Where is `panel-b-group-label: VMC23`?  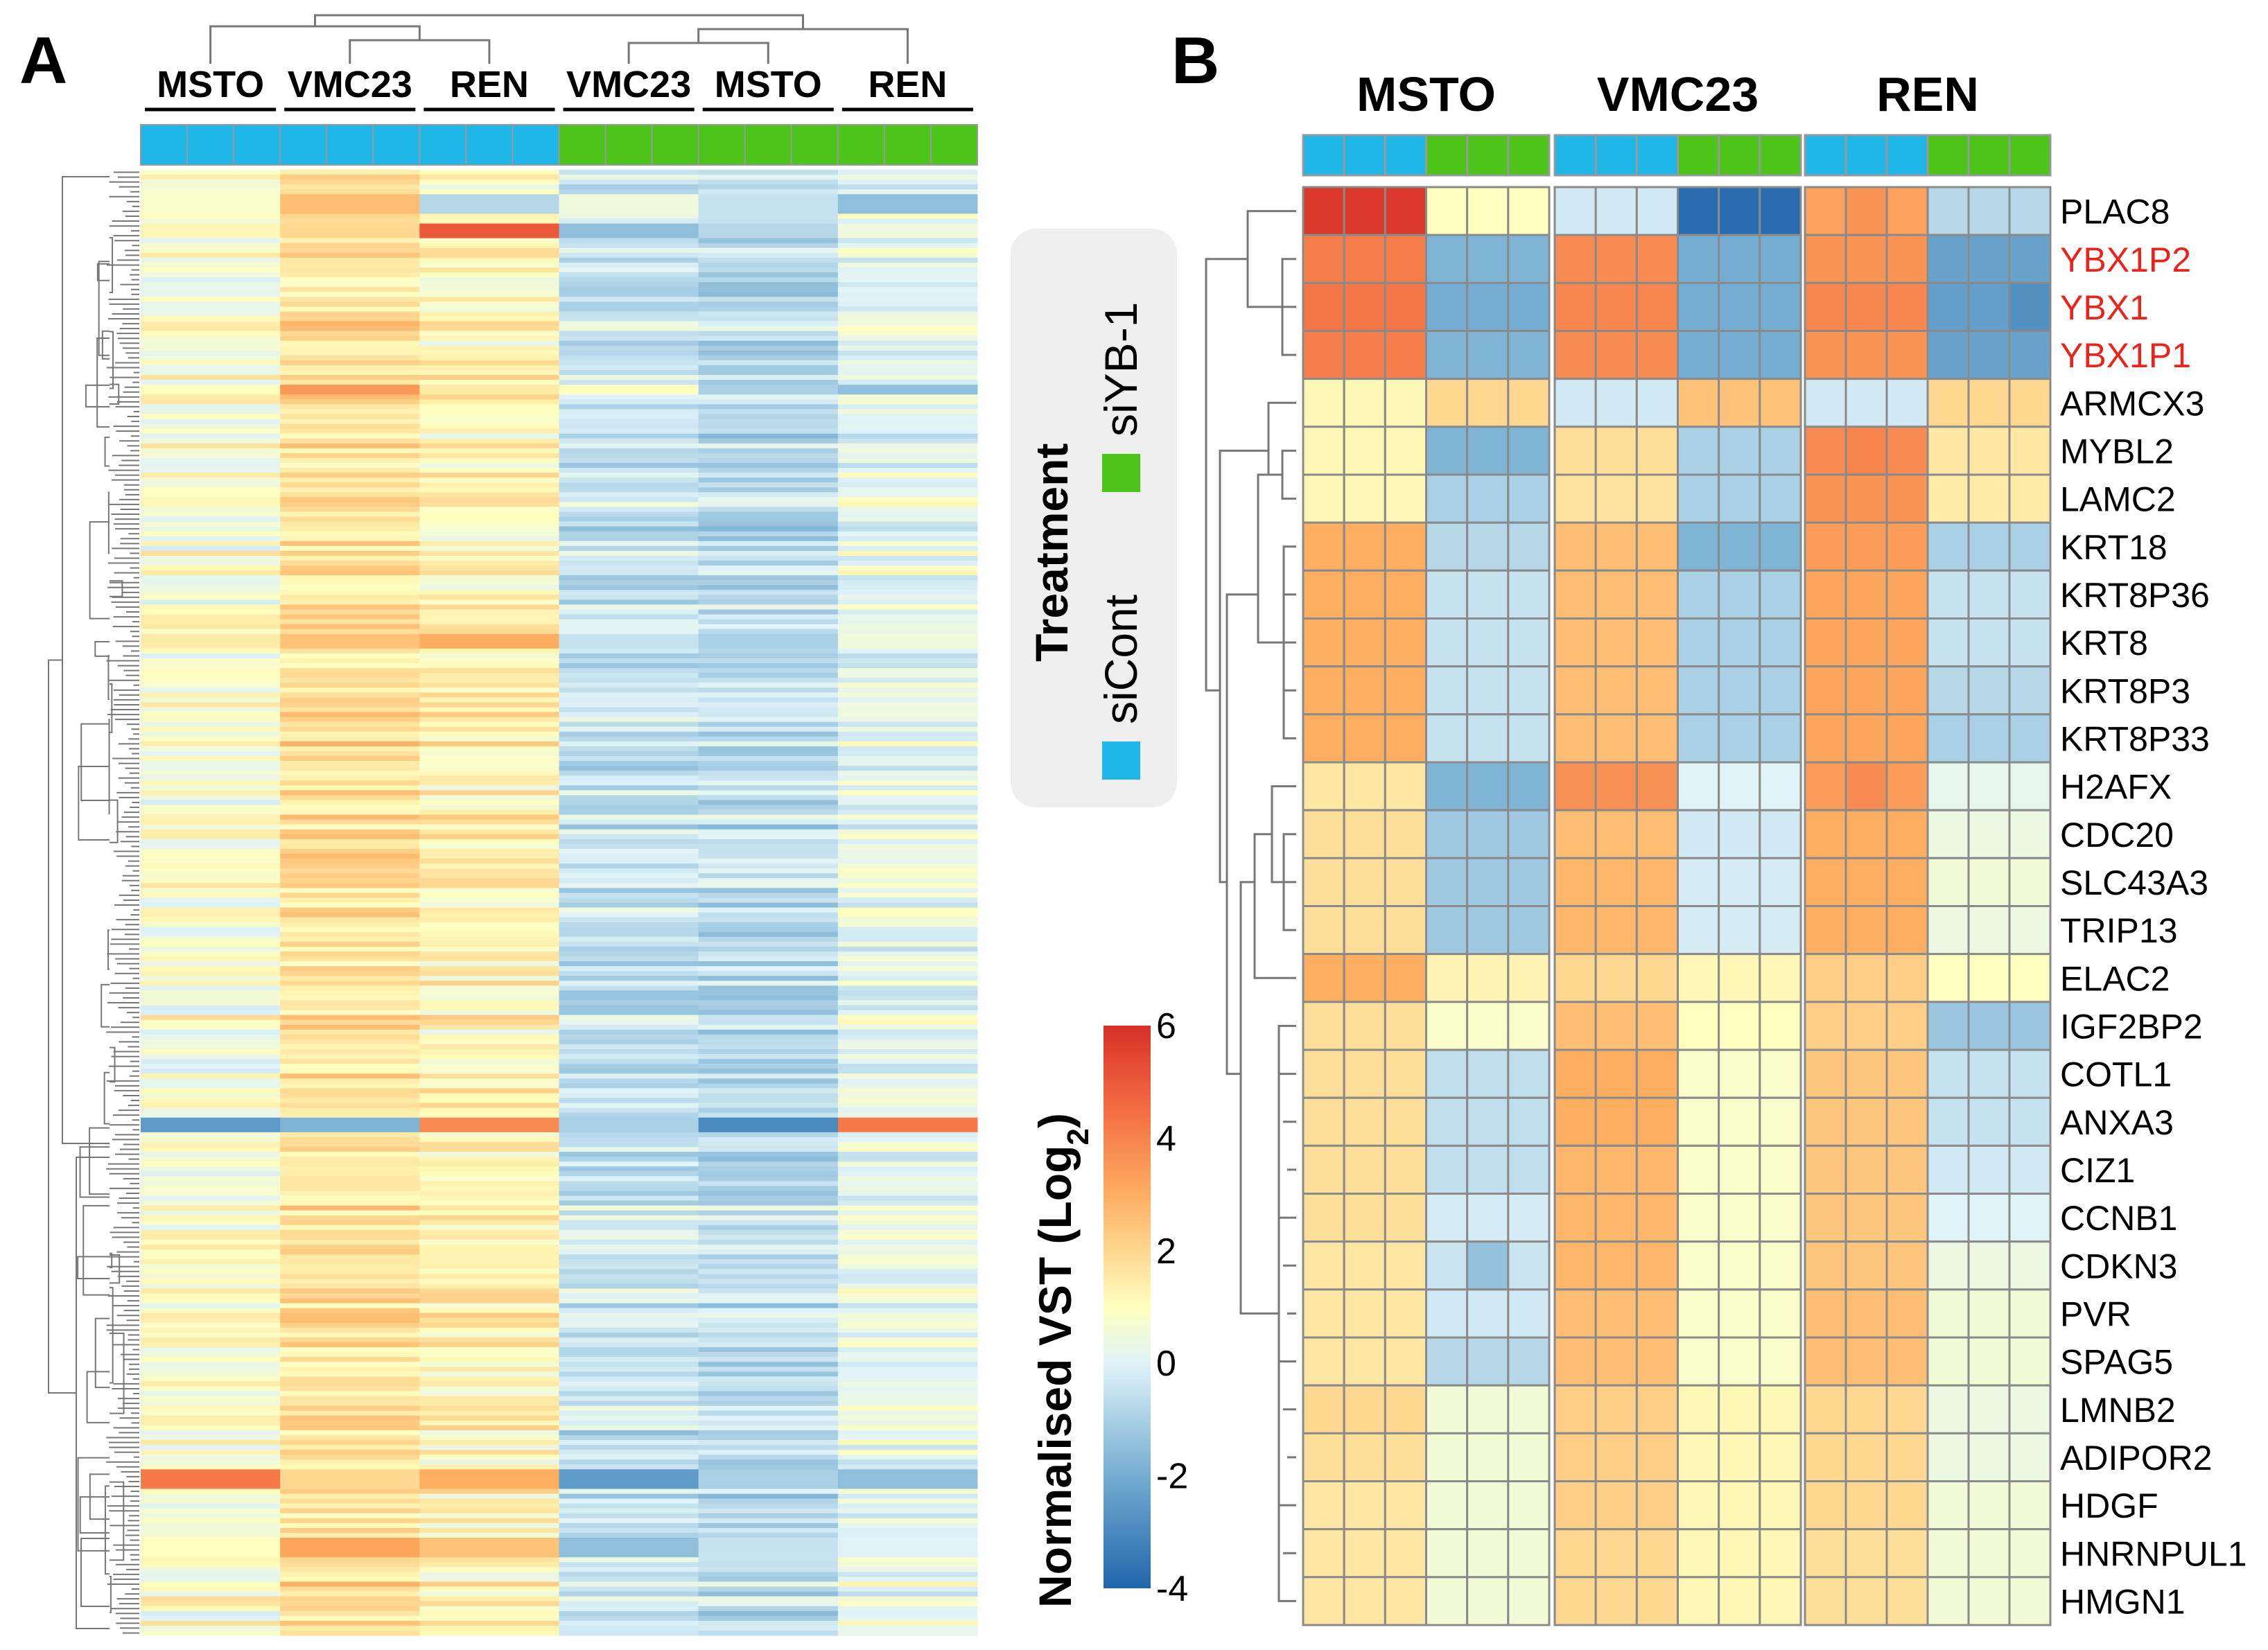
panel-b-group-label: VMC23 is located at coordinates (1678, 94).